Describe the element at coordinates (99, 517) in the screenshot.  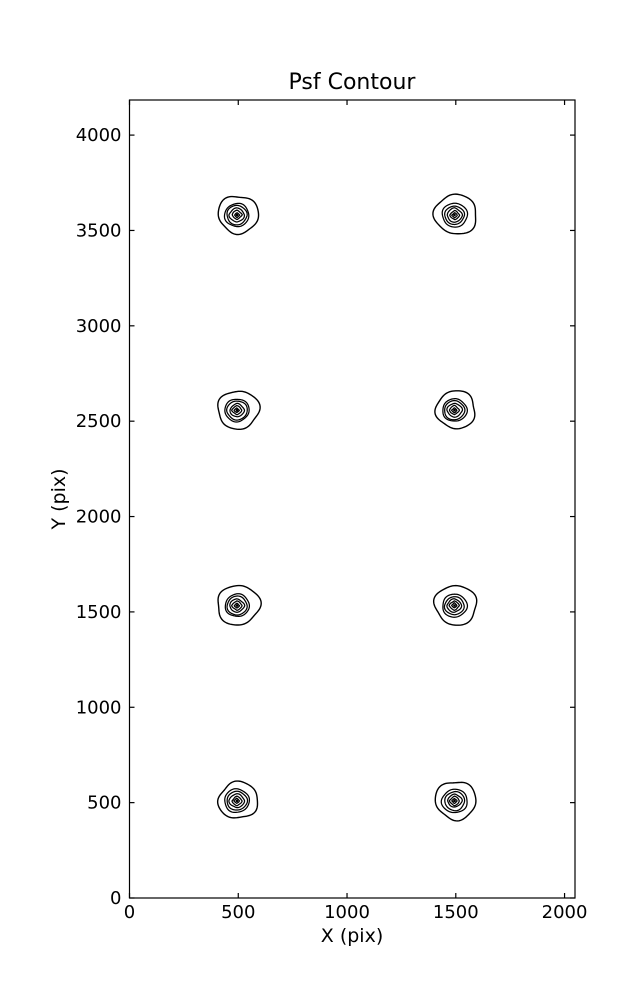
I see `y-tick-label: 2000` at that location.